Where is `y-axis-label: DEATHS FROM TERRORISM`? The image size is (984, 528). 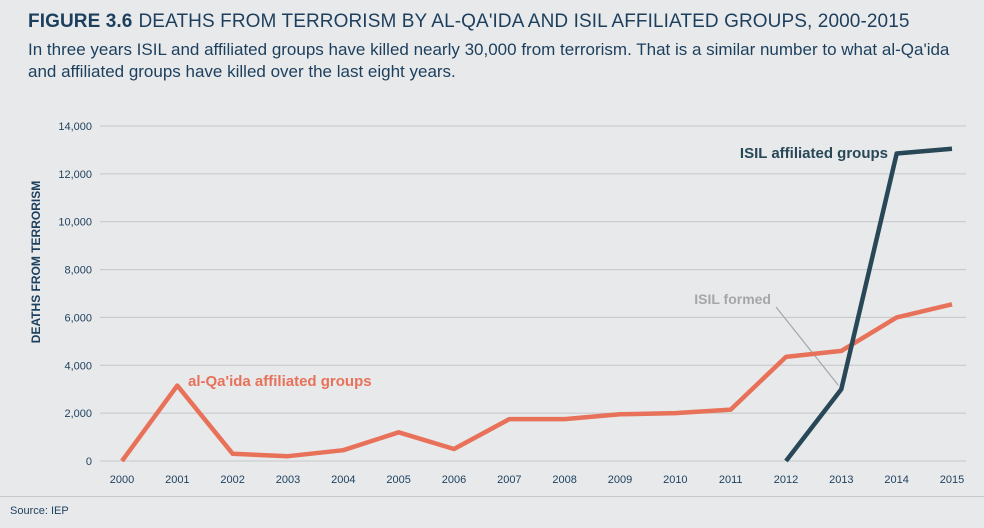
y-axis-label: DEATHS FROM TERRORISM is located at coordinates (36, 262).